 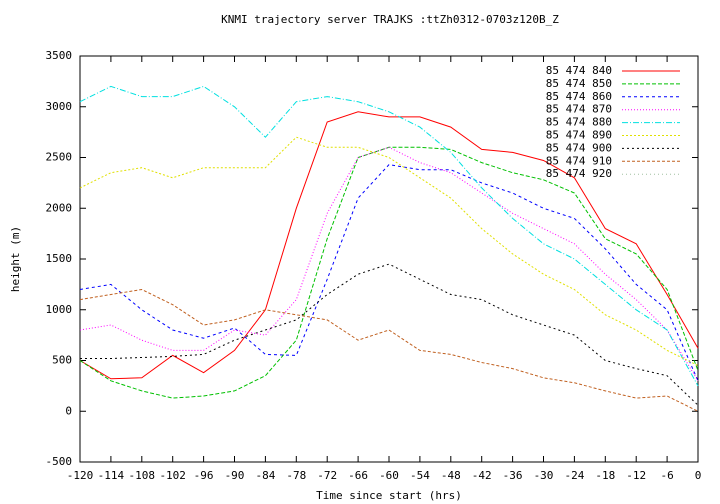 What do you see at coordinates (142, 475) in the screenshot?
I see `x-tick-label: -108` at bounding box center [142, 475].